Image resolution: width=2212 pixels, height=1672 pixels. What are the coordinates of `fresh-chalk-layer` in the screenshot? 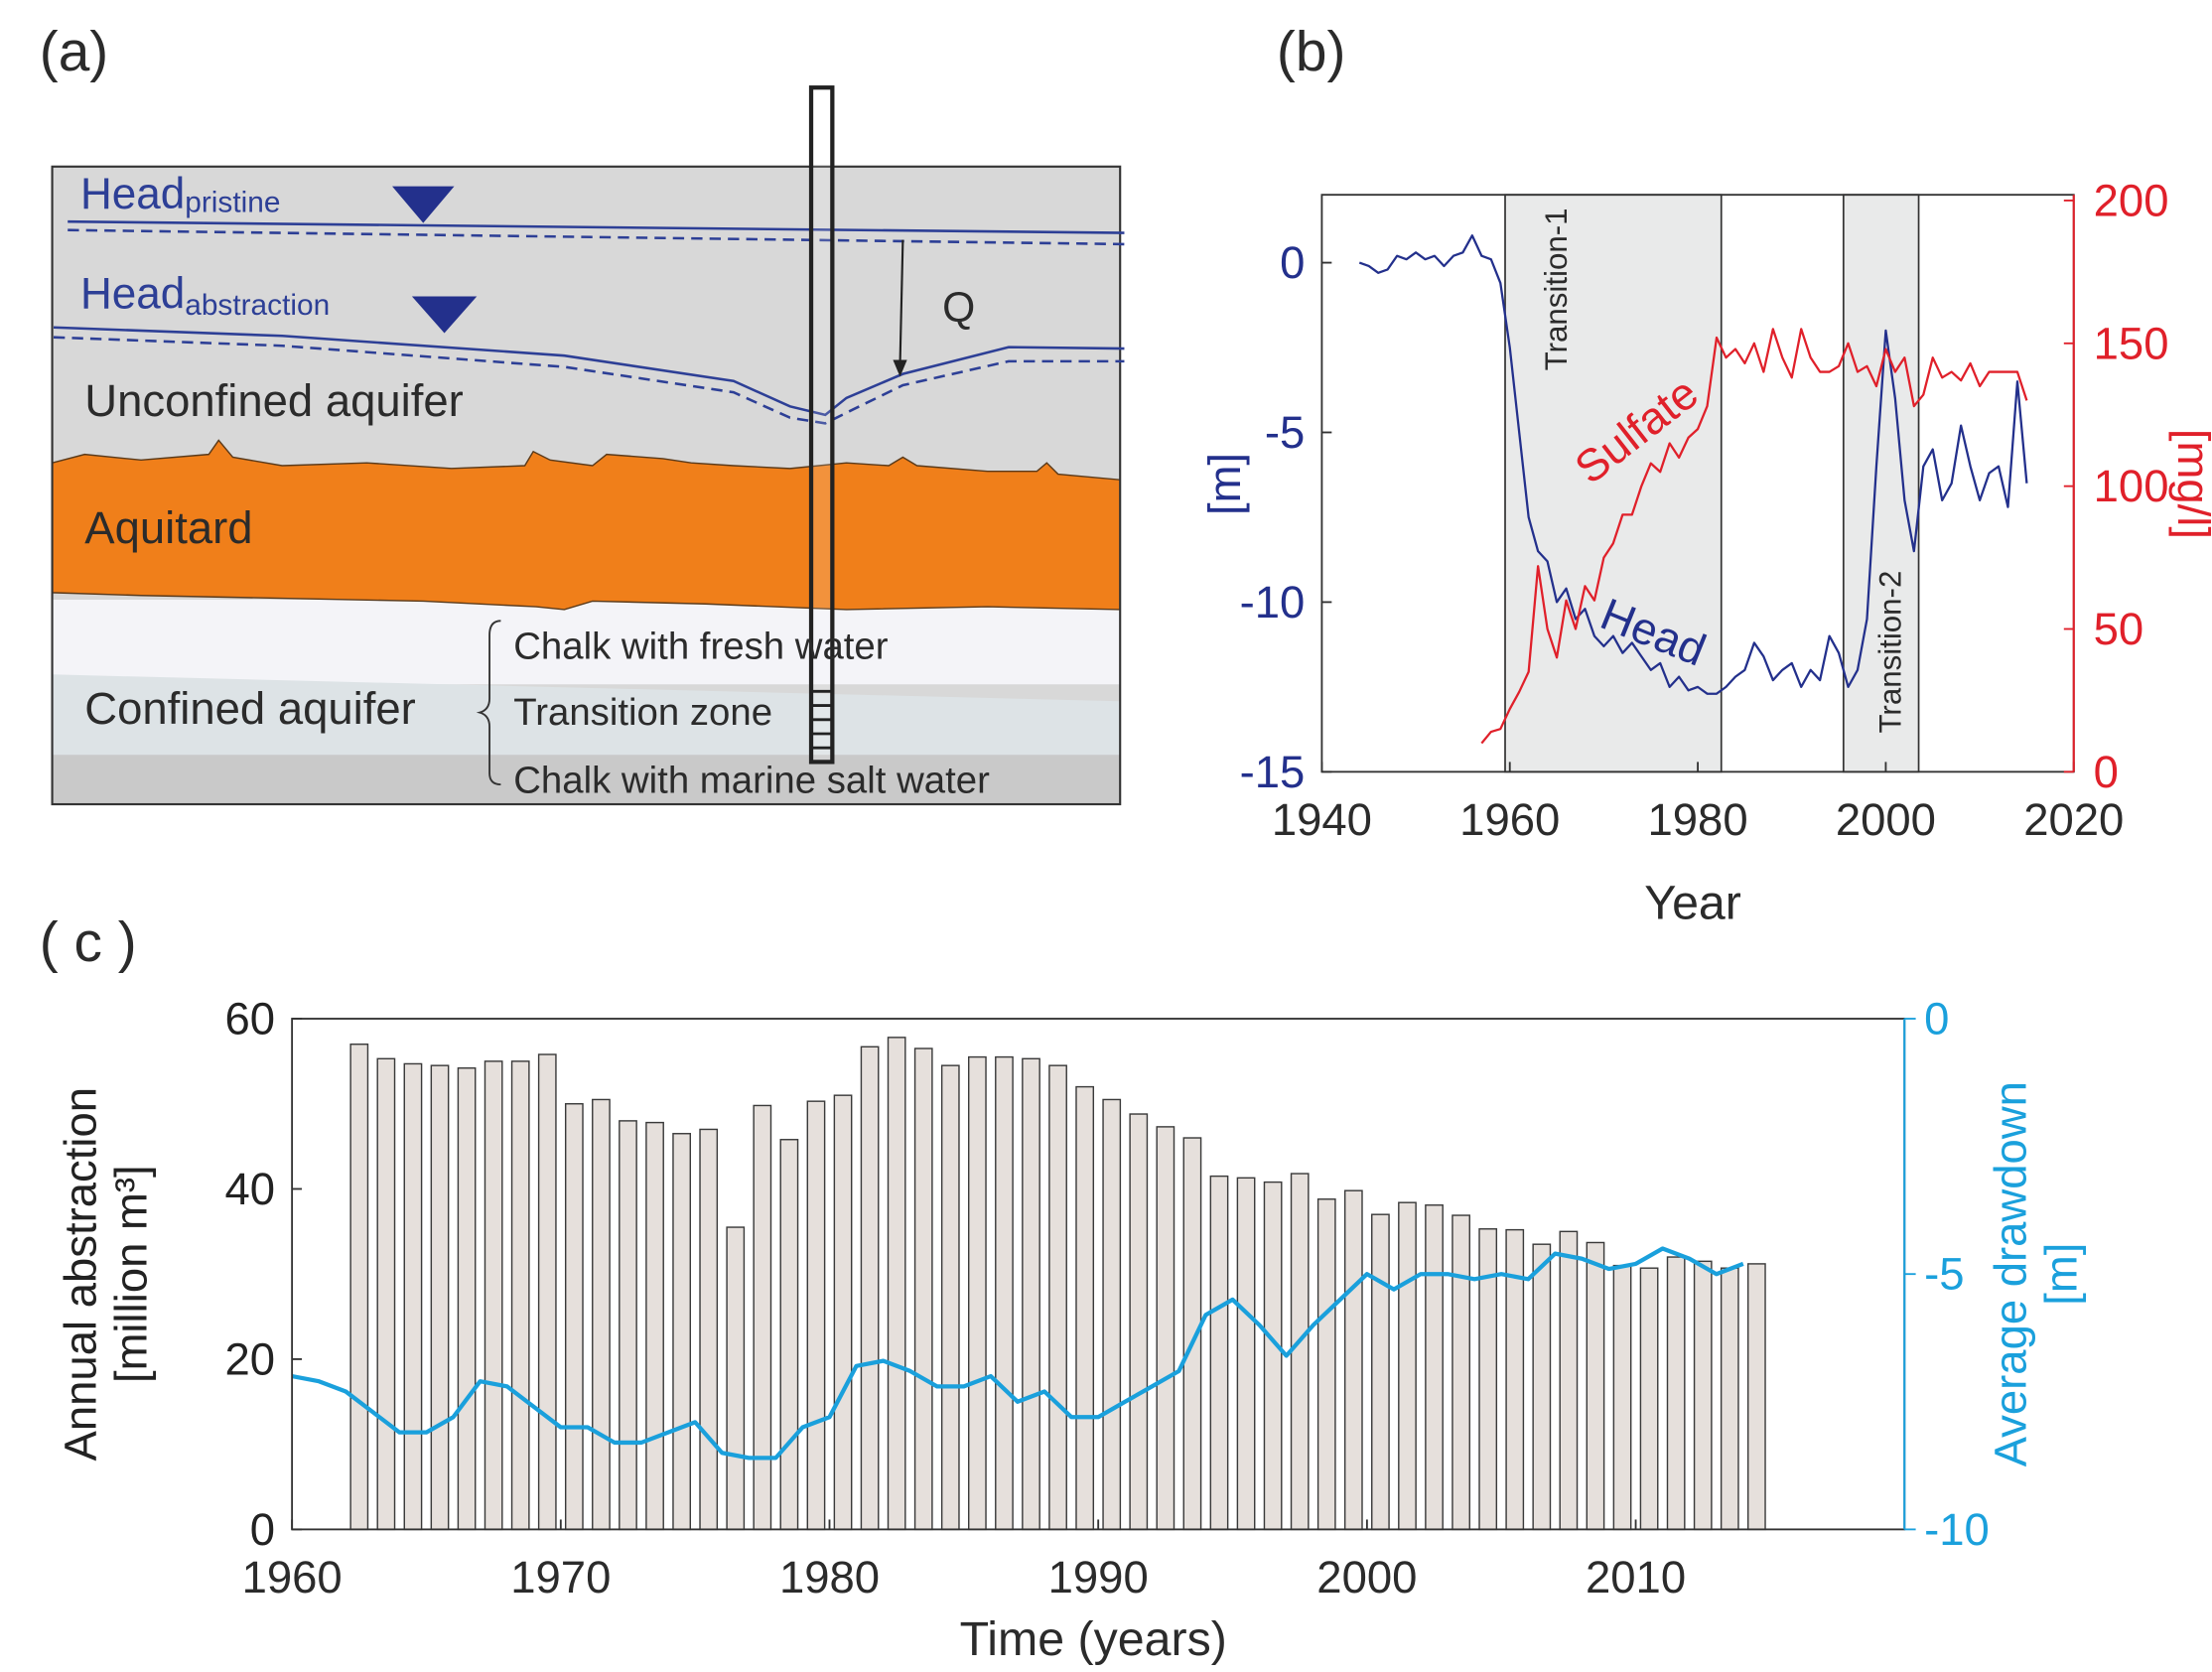 It's located at (586, 642).